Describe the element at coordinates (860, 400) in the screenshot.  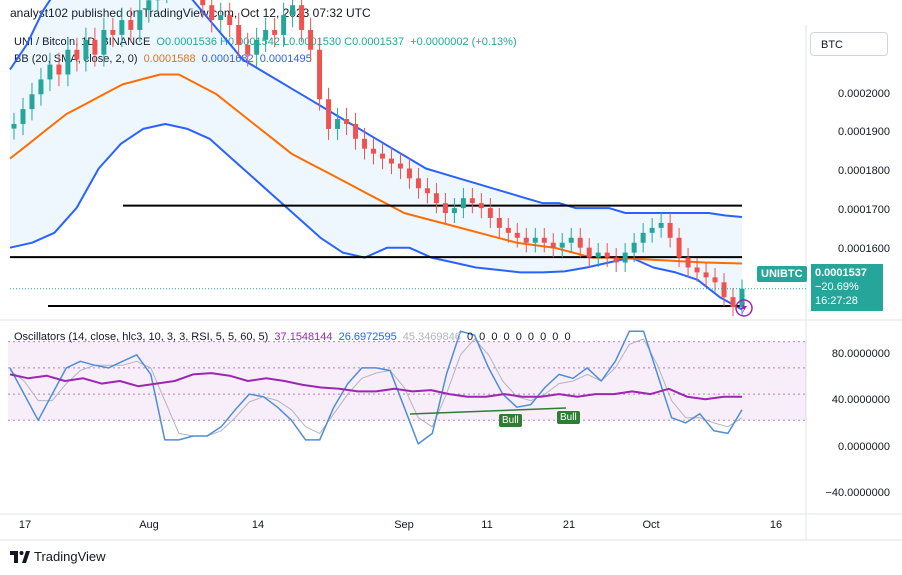
I see `osc-tick: 40.0000000` at that location.